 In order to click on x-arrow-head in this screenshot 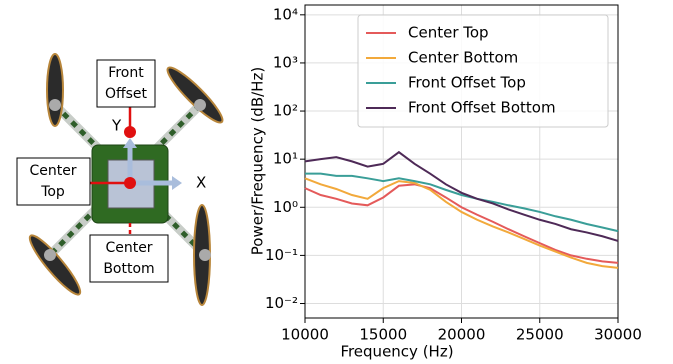, I will do `click(177, 183)`.